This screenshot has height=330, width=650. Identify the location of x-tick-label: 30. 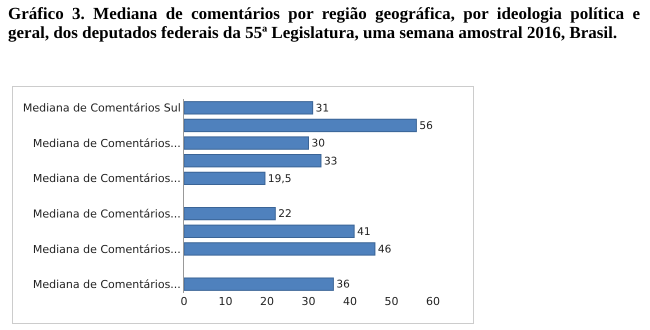
(309, 301).